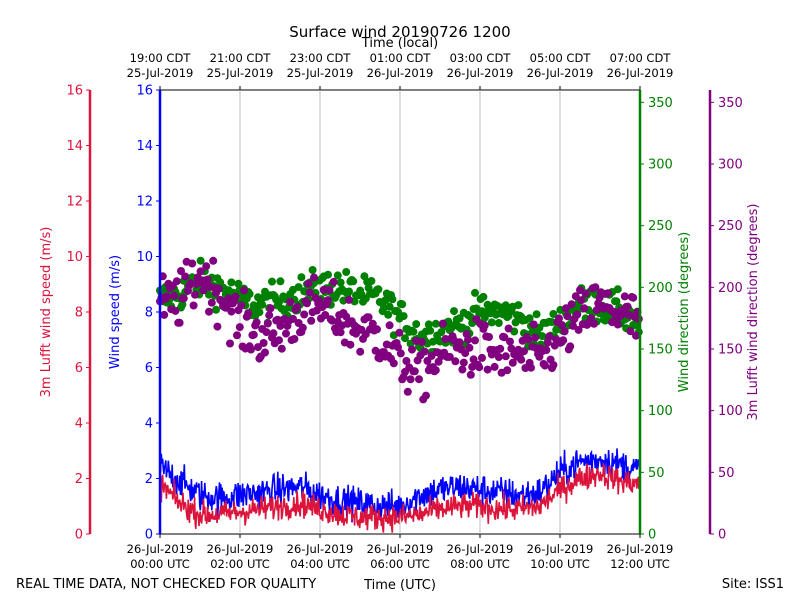 The height and width of the screenshot is (600, 800). What do you see at coordinates (730, 411) in the screenshot?
I see `axis-tick-label: 100` at bounding box center [730, 411].